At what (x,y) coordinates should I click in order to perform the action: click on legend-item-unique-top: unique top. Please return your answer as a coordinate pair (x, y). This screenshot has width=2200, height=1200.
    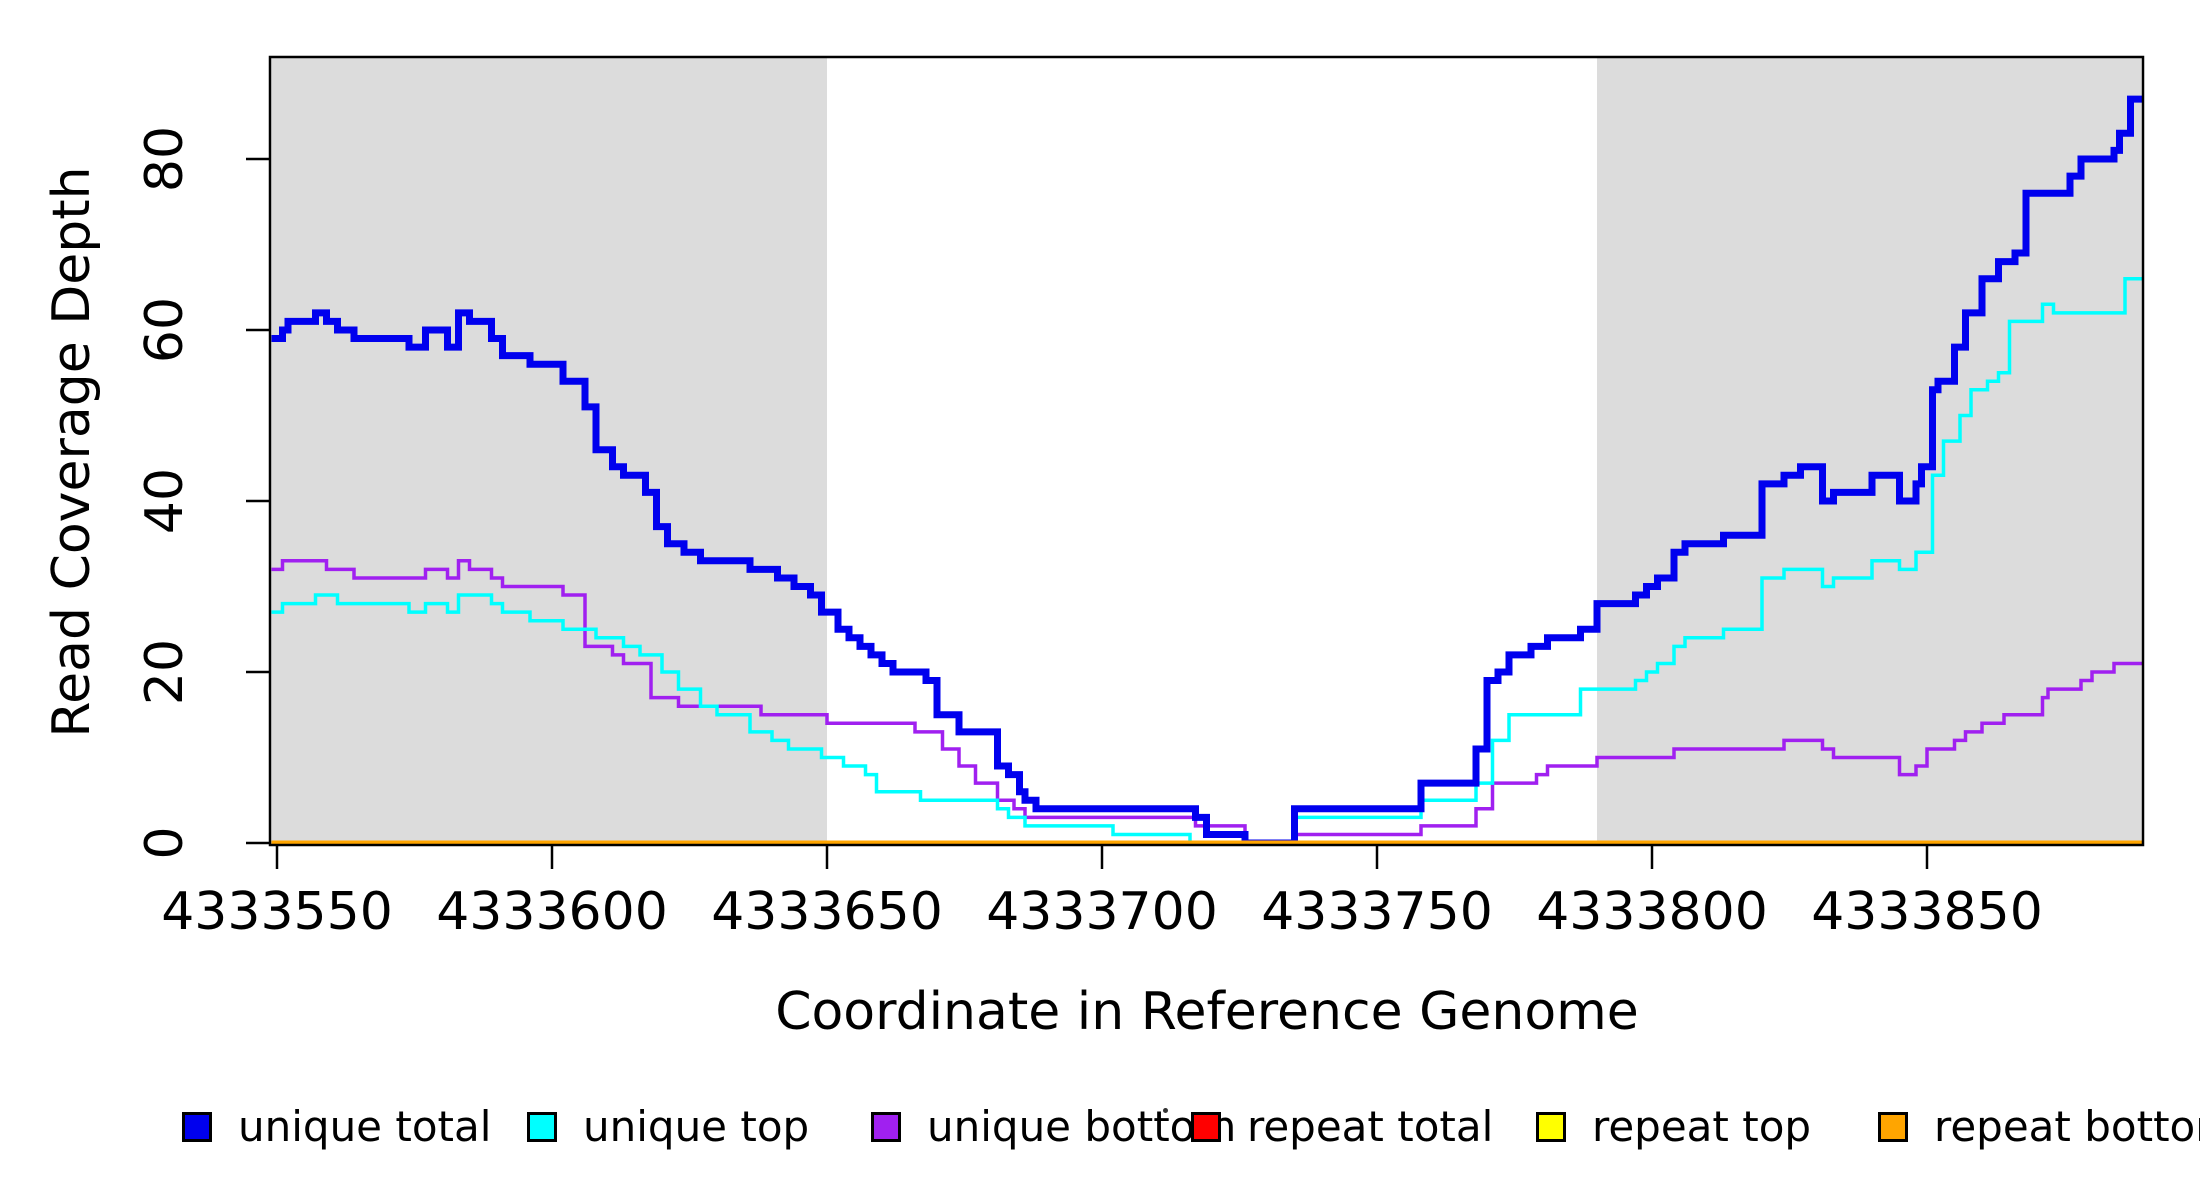
    Looking at the image, I should click on (668, 1126).